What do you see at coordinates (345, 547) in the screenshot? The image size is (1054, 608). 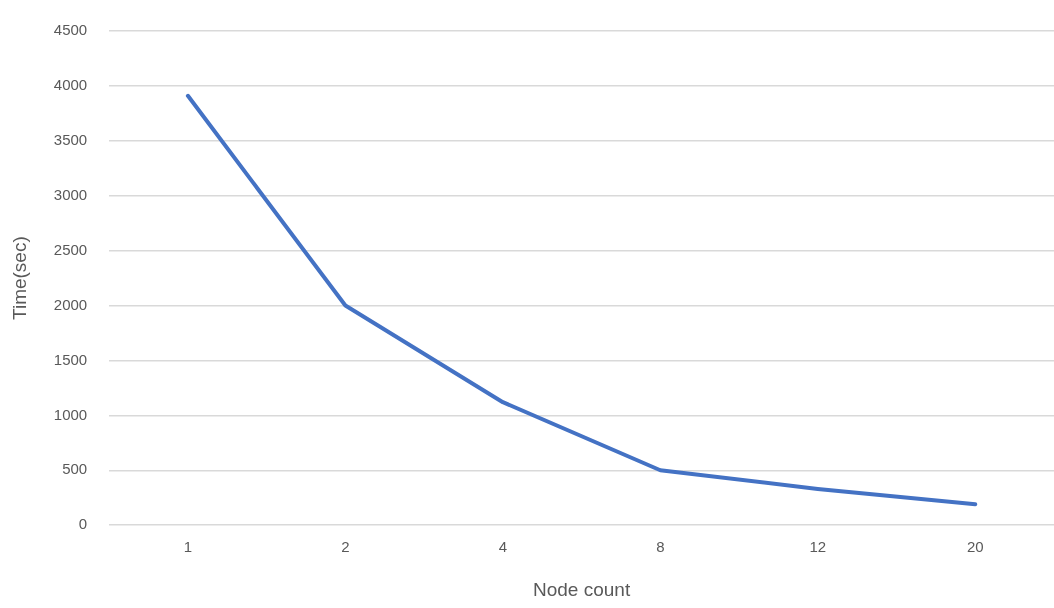 I see `x-tick-label: 2` at bounding box center [345, 547].